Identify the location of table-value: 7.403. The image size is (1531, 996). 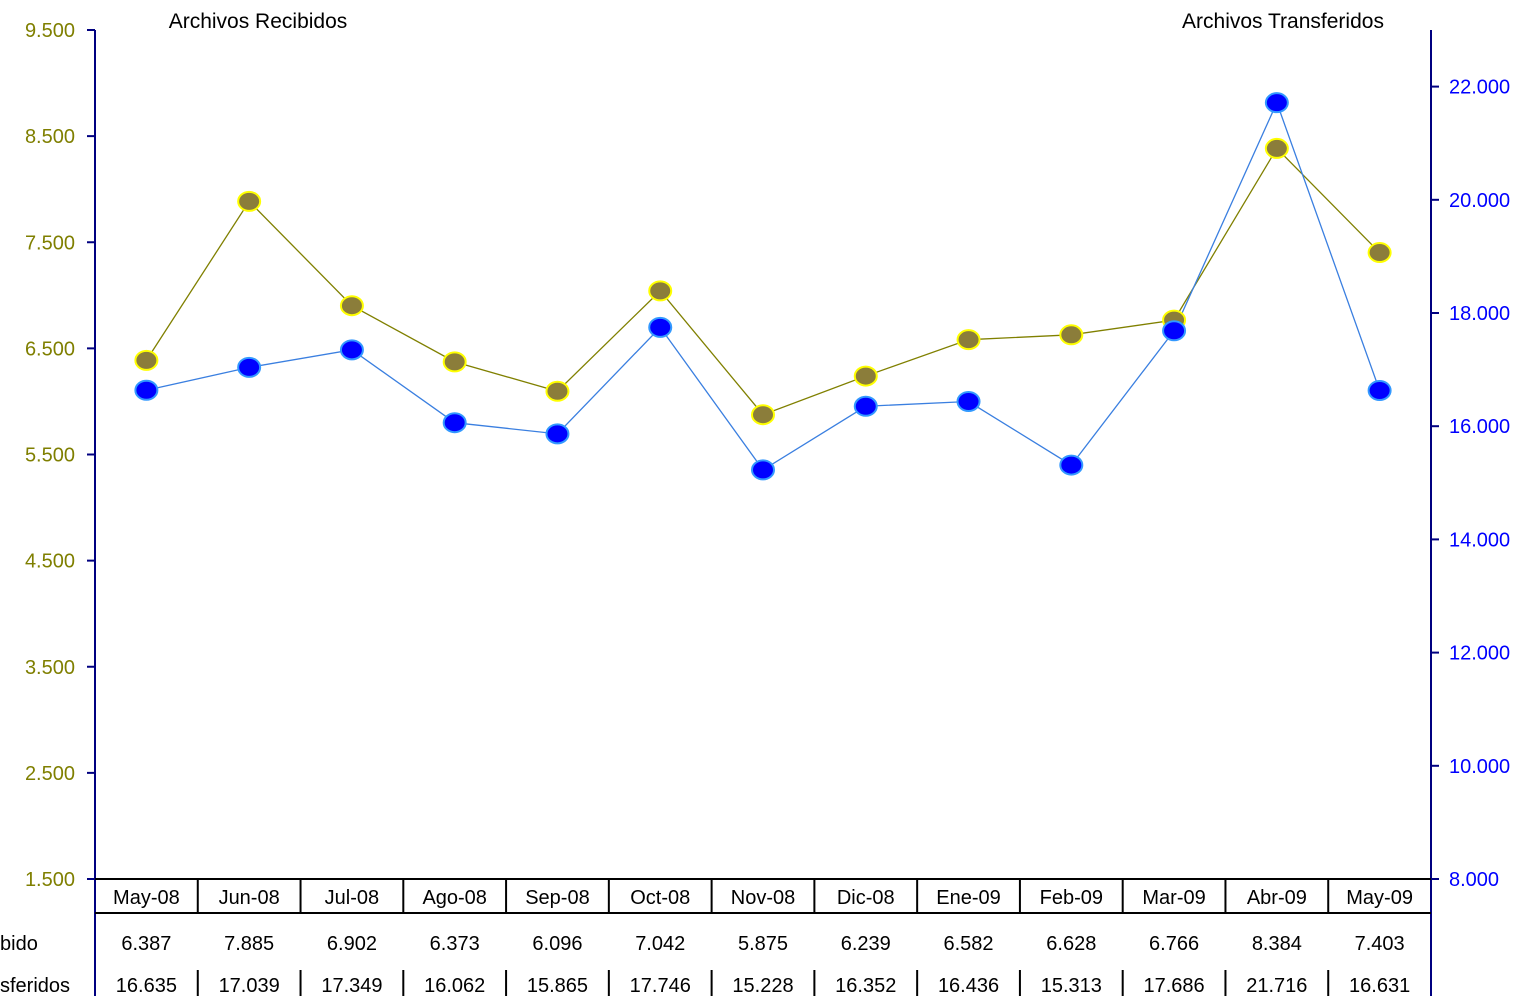
(1380, 944).